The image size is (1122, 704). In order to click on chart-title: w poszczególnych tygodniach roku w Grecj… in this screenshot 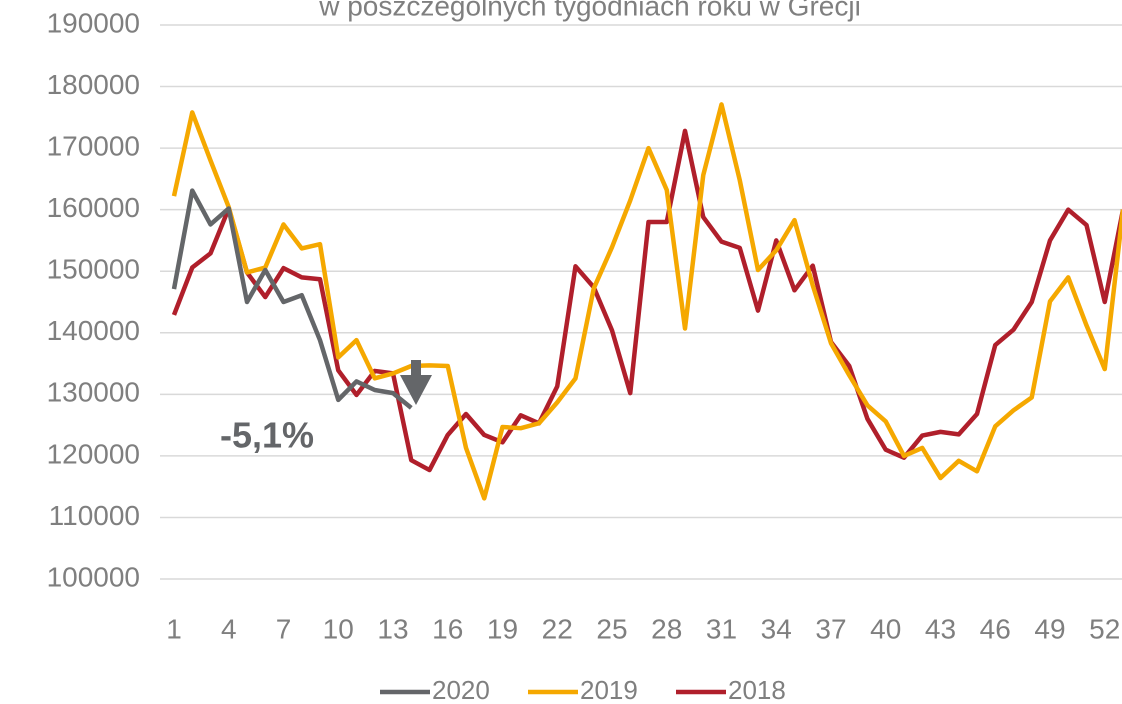, I will do `click(589, 10)`.